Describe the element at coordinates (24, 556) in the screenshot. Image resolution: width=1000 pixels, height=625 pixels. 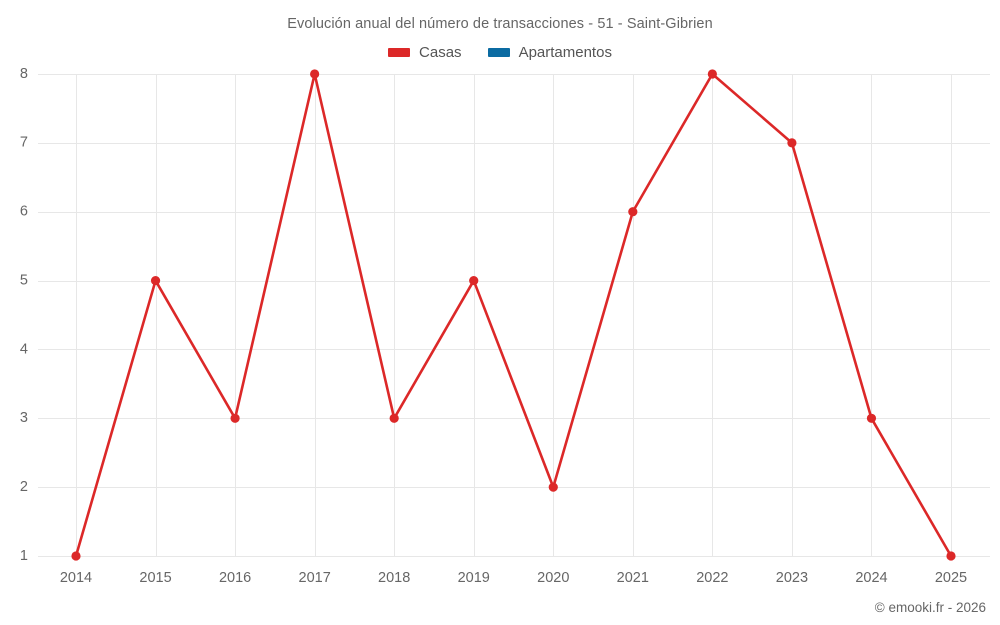
I see `y-axis-tick-label: 1` at that location.